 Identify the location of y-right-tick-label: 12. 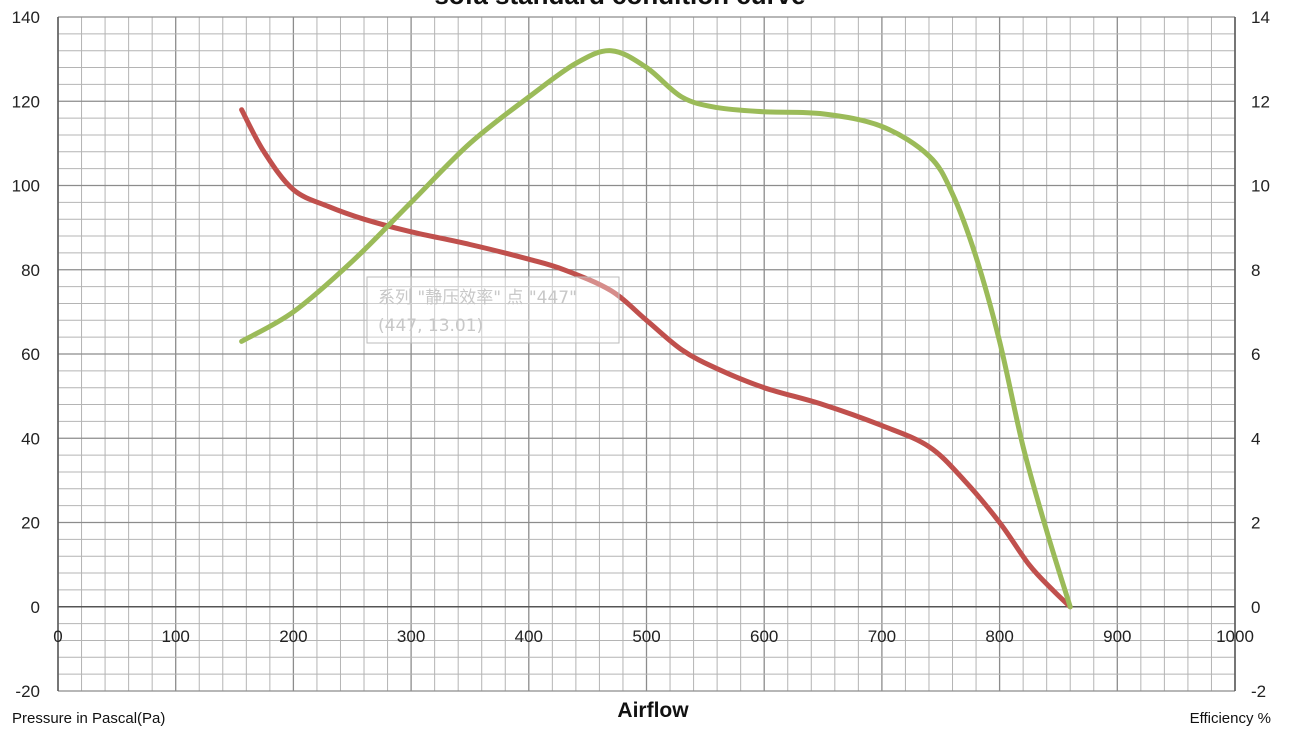
(1260, 101).